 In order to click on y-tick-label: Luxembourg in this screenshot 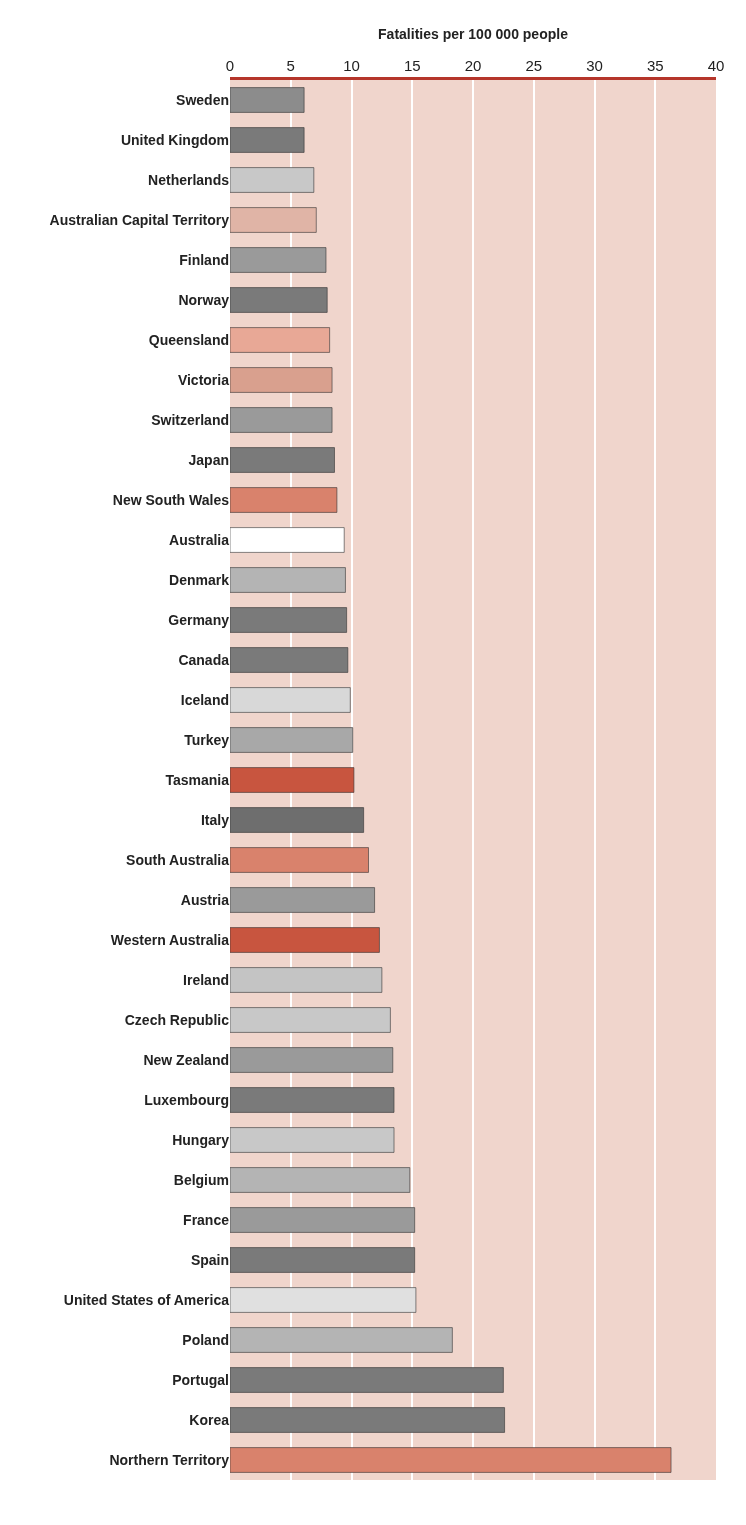, I will do `click(186, 1099)`.